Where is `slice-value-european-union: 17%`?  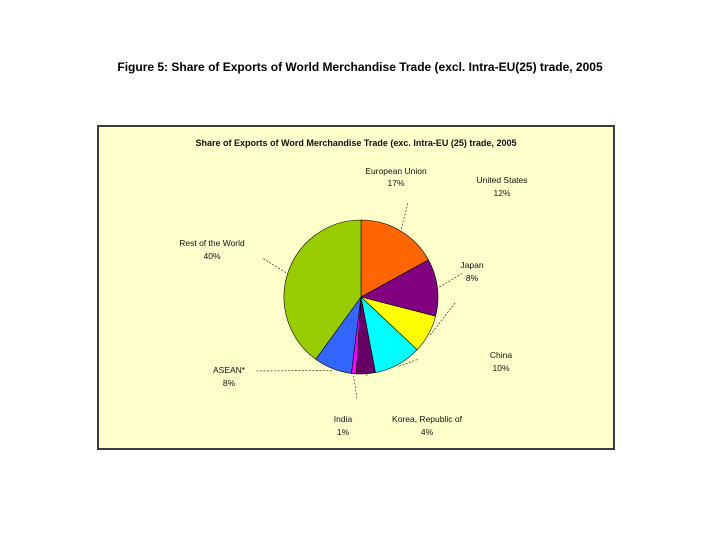 slice-value-european-union: 17% is located at coordinates (395, 183).